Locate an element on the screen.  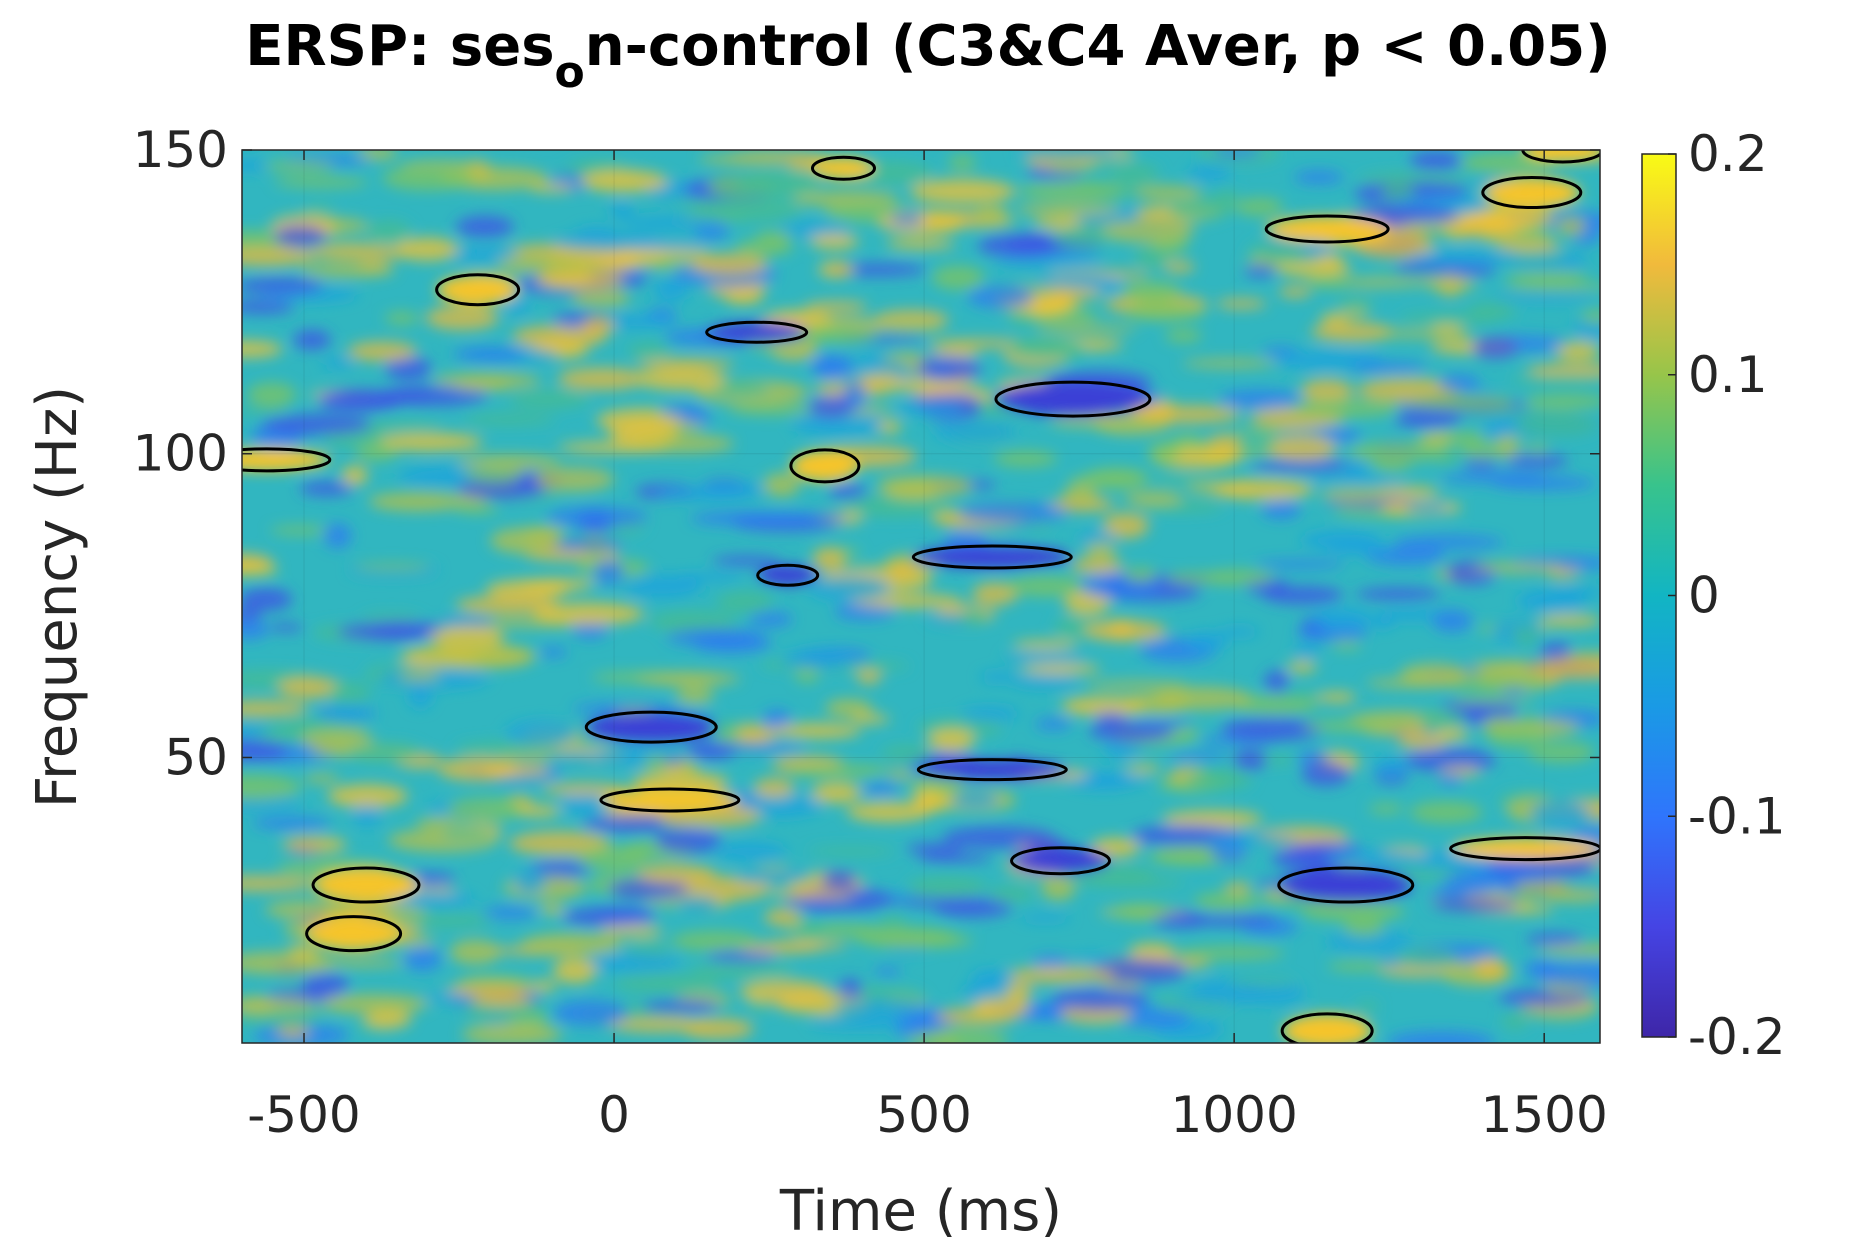
colorbar-tick-label: 0.2 is located at coordinates (1728, 154).